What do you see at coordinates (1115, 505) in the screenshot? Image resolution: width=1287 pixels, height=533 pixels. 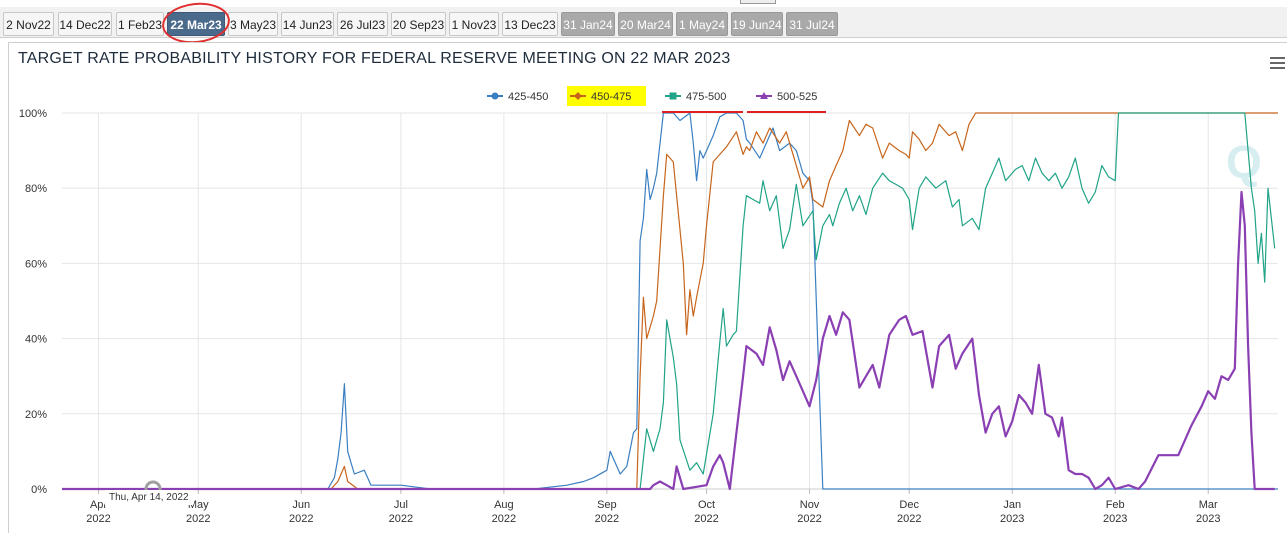 I see `x-tick-month-label: Feb` at bounding box center [1115, 505].